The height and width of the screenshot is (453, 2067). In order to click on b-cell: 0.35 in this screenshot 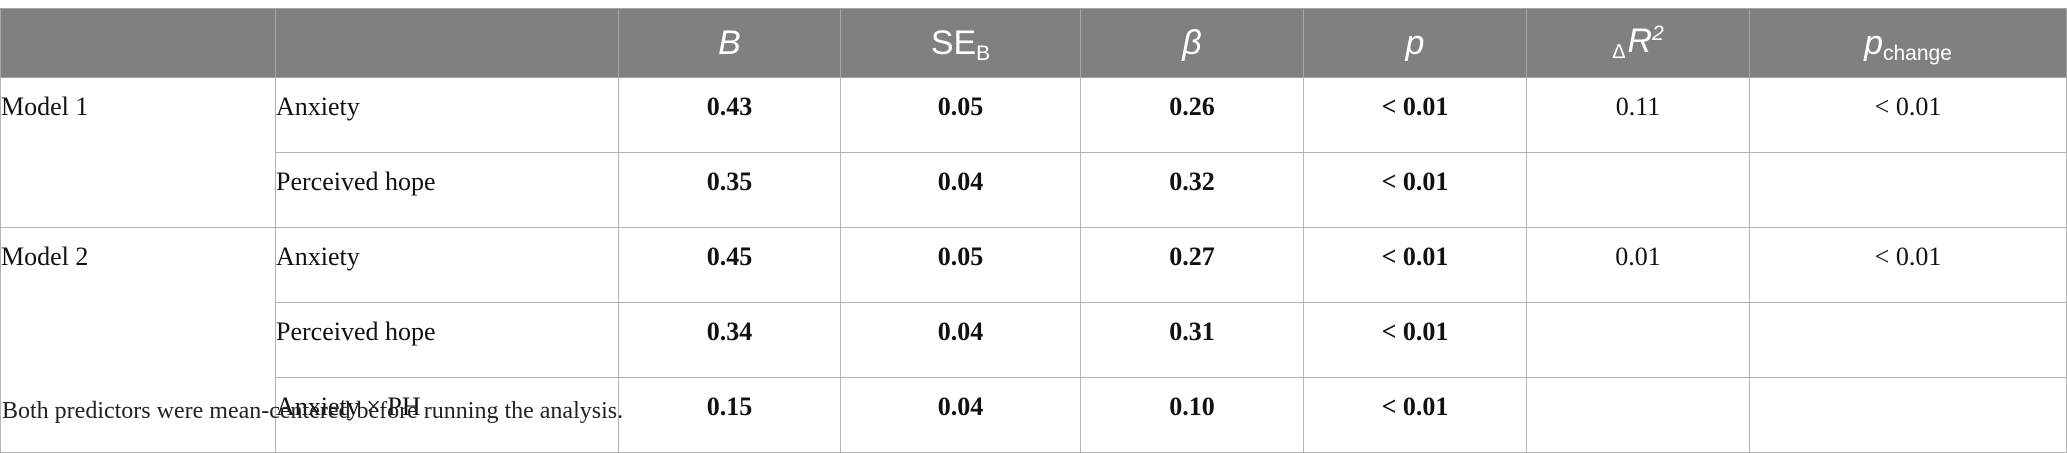, I will do `click(729, 190)`.